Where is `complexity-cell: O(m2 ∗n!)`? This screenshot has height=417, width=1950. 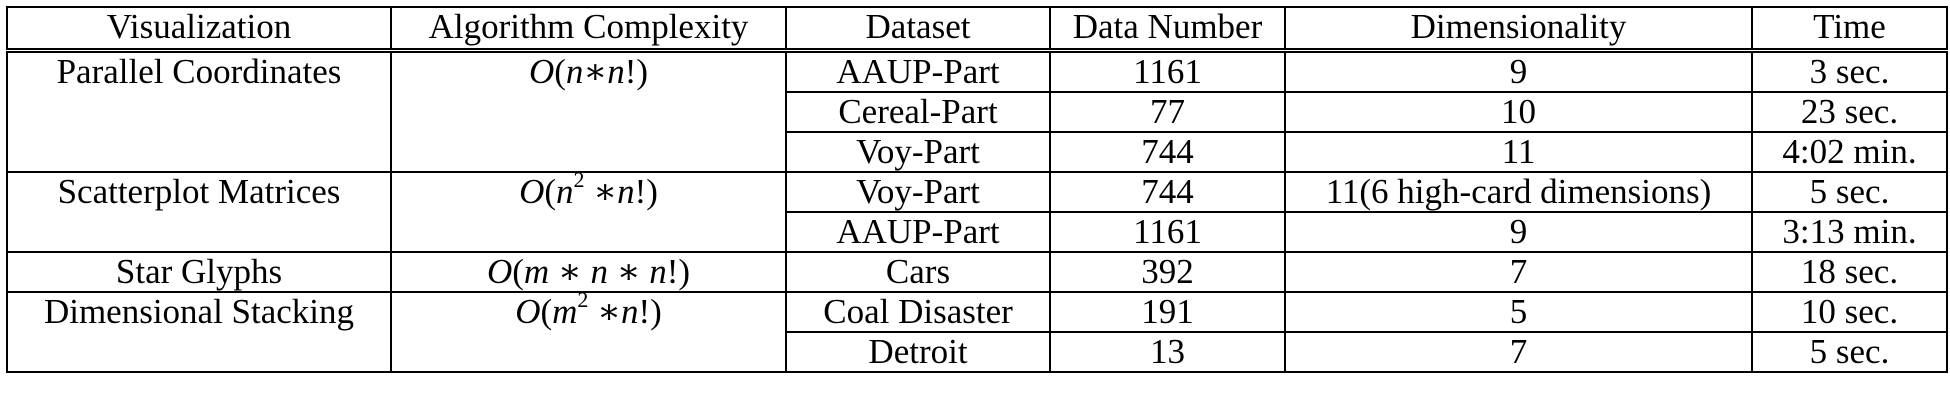
complexity-cell: O(m2 ∗n!) is located at coordinates (588, 331).